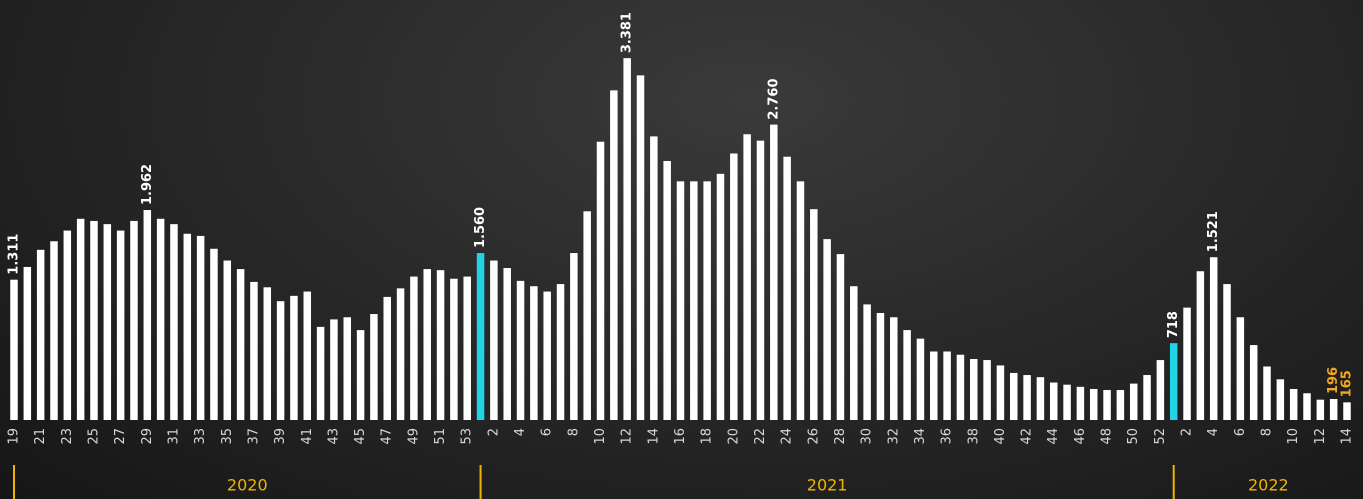  What do you see at coordinates (707, 436) in the screenshot?
I see `x-tick-label: 18` at bounding box center [707, 436].